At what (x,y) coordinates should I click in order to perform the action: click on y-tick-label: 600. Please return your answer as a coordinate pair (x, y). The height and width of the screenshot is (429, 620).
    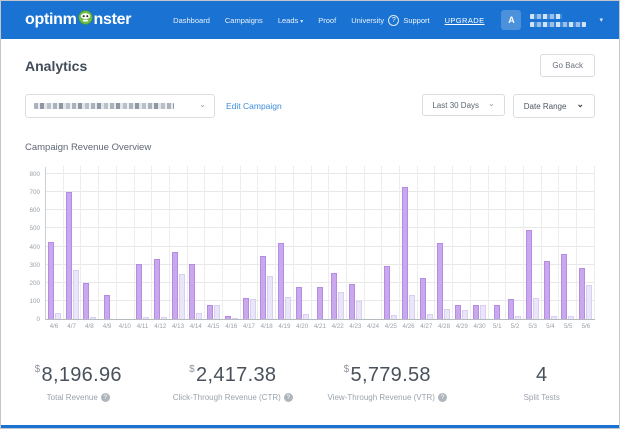
    Looking at the image, I should click on (34, 211).